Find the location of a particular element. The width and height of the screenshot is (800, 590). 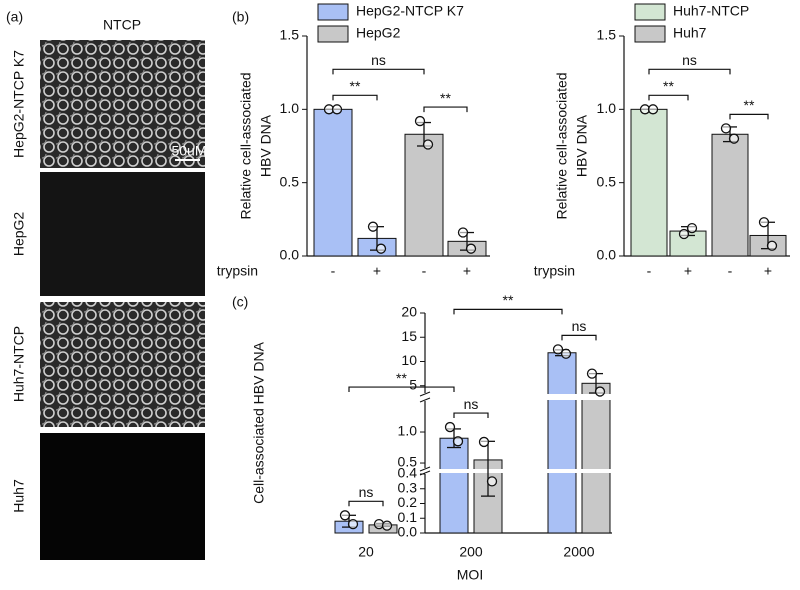

row-label: HepG2-NTCP K7 is located at coordinates (19, 104).